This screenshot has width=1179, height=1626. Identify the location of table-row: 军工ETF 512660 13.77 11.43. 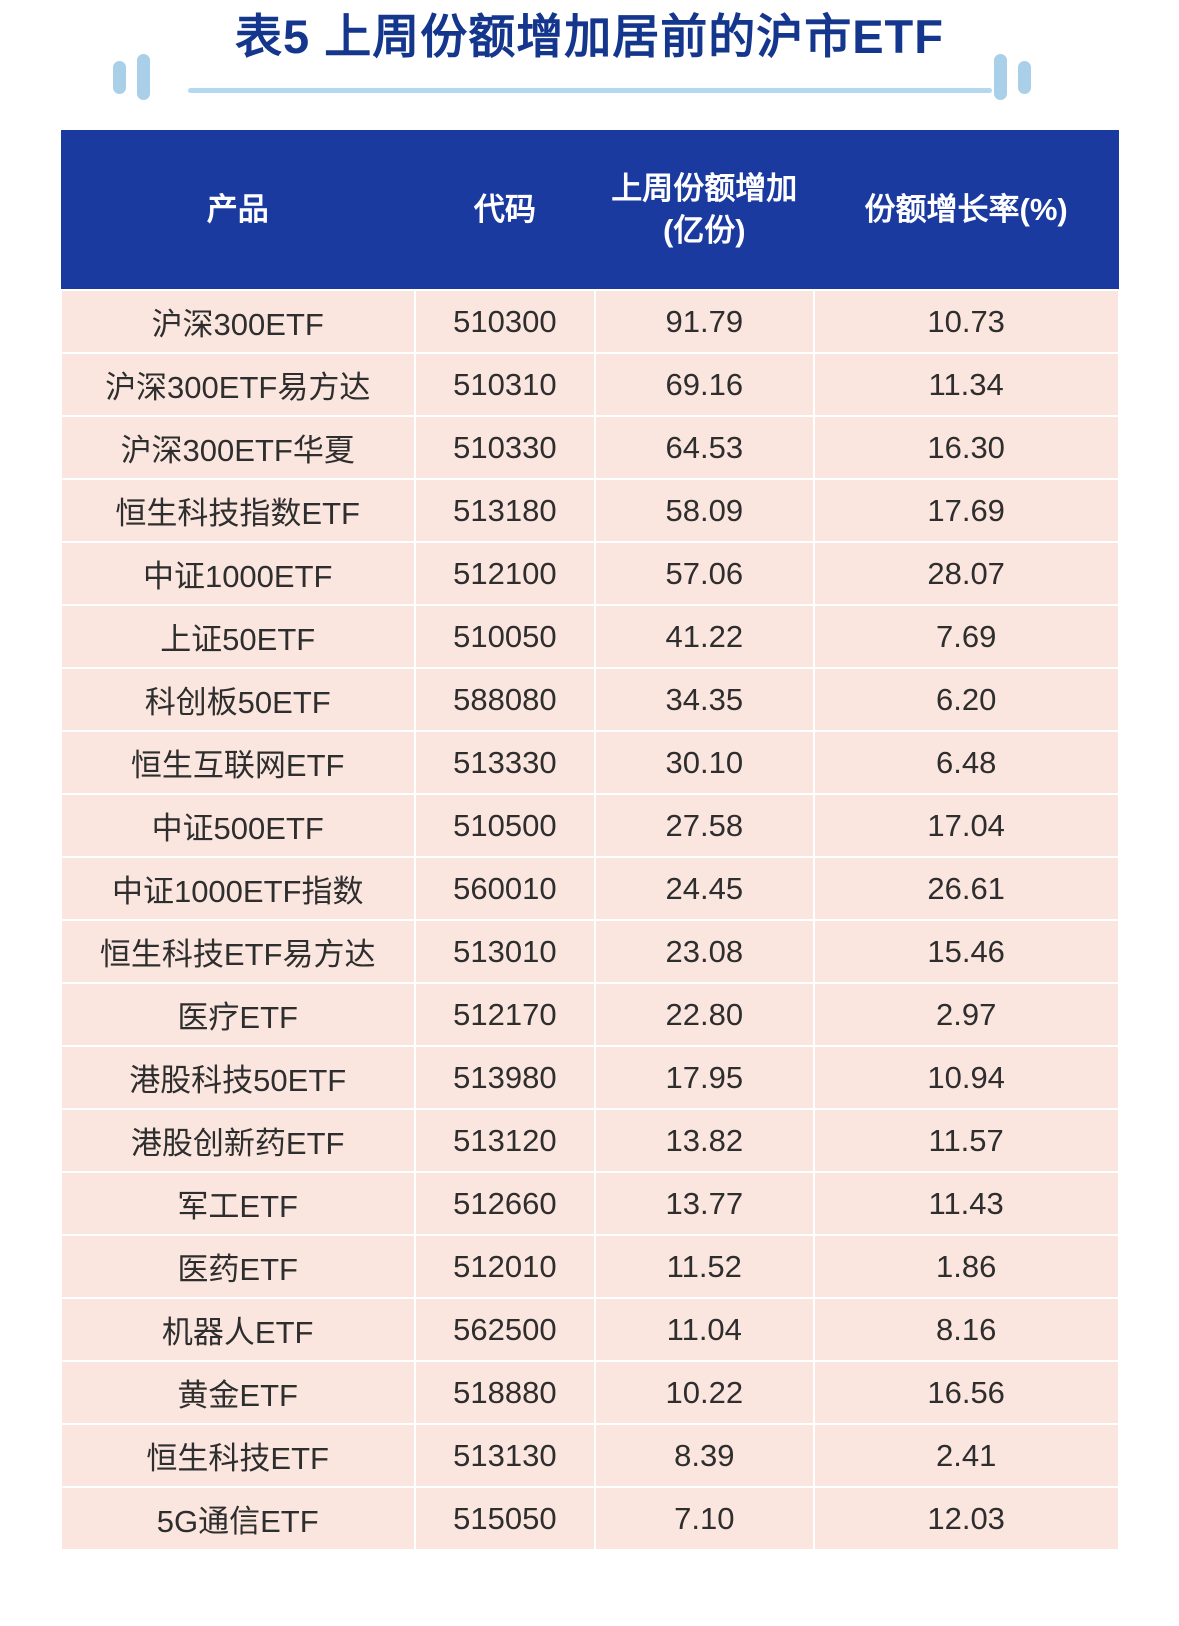
(589, 1203).